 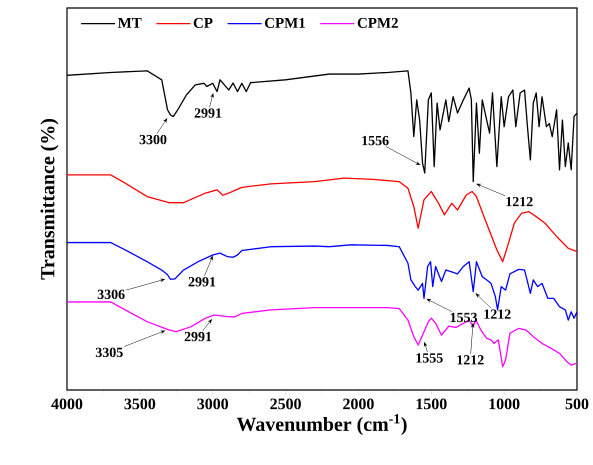 What do you see at coordinates (49, 199) in the screenshot?
I see `y-axis-title: Transmittance (%)` at bounding box center [49, 199].